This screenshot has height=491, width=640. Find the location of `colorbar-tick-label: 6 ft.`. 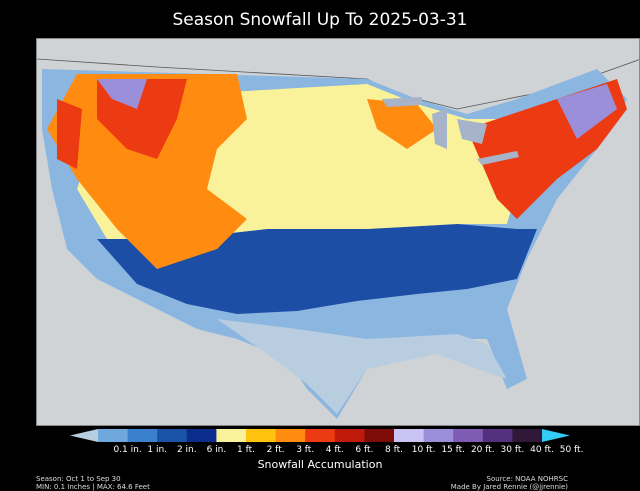

colorbar-tick-label: 6 ft. is located at coordinates (364, 450).